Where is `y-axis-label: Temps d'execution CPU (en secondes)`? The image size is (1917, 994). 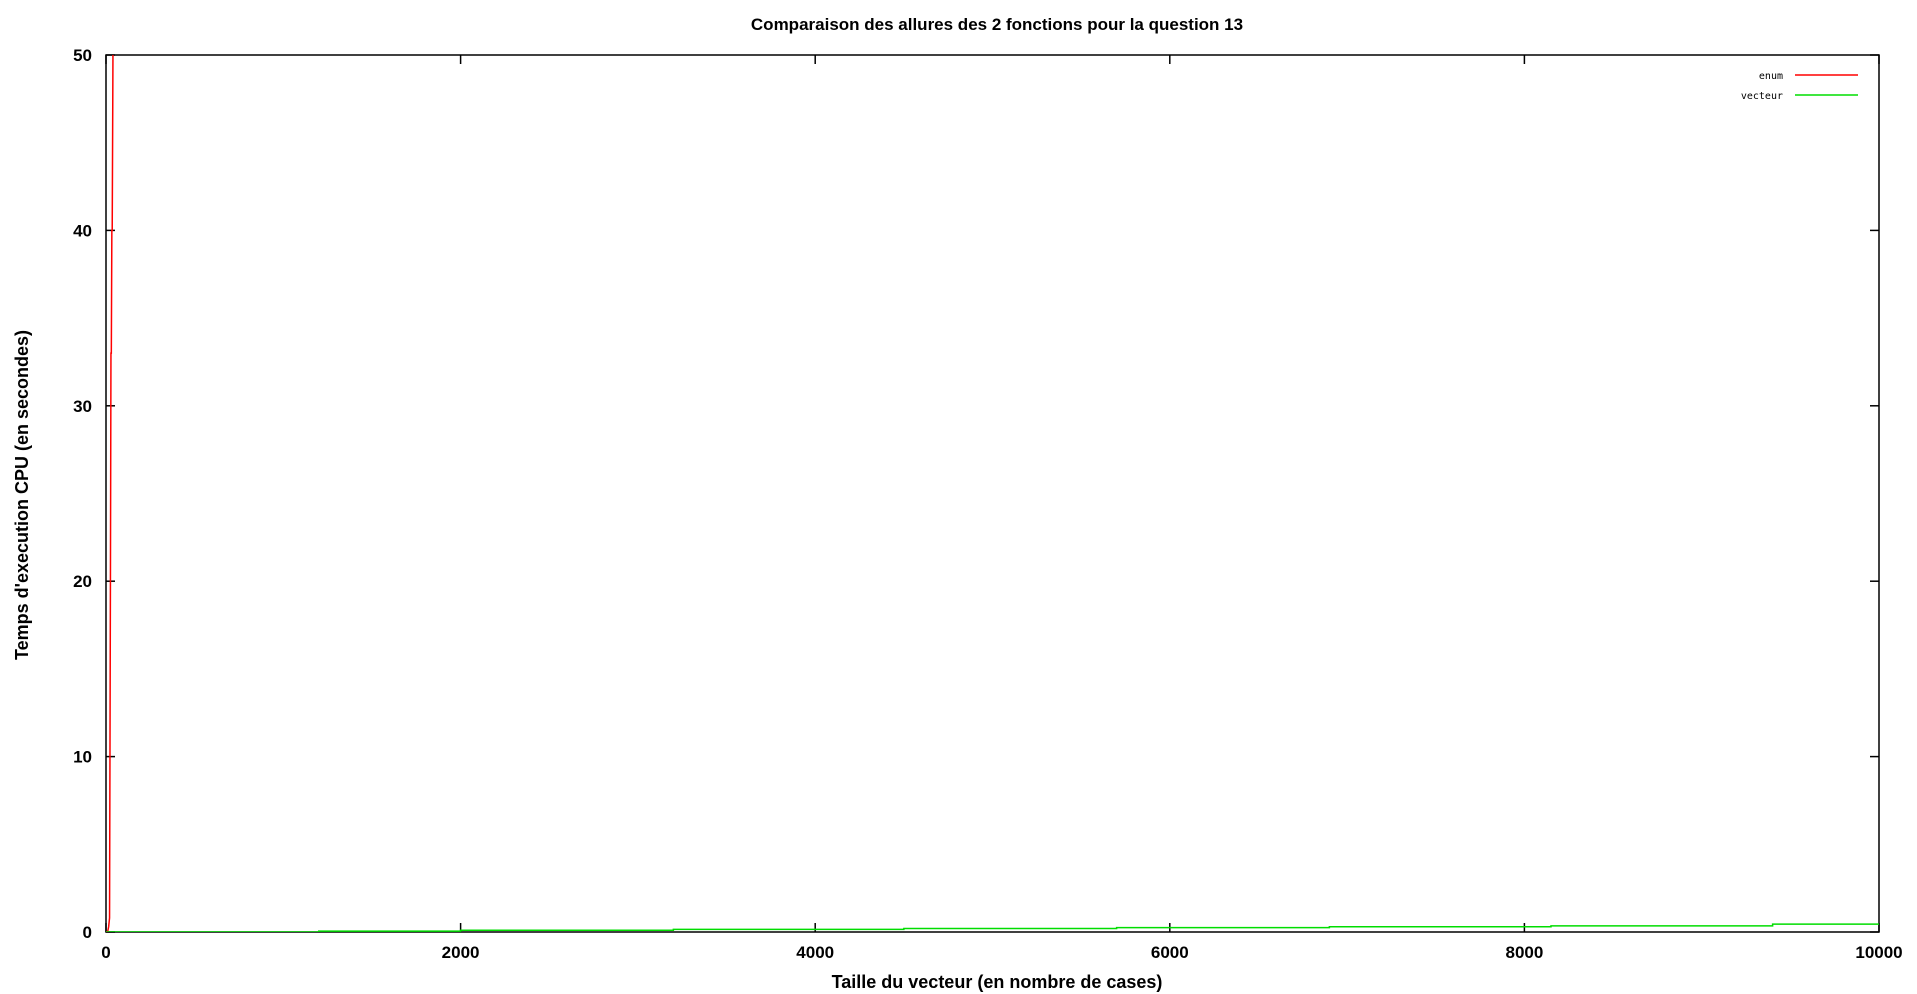
y-axis-label: Temps d'execution CPU (en secondes) is located at coordinates (22, 495).